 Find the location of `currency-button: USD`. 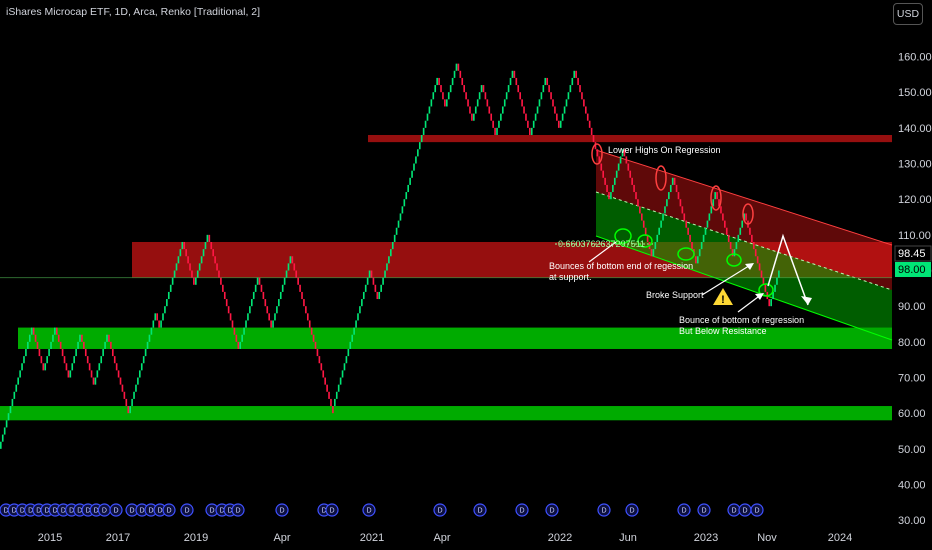

currency-button: USD is located at coordinates (908, 14).